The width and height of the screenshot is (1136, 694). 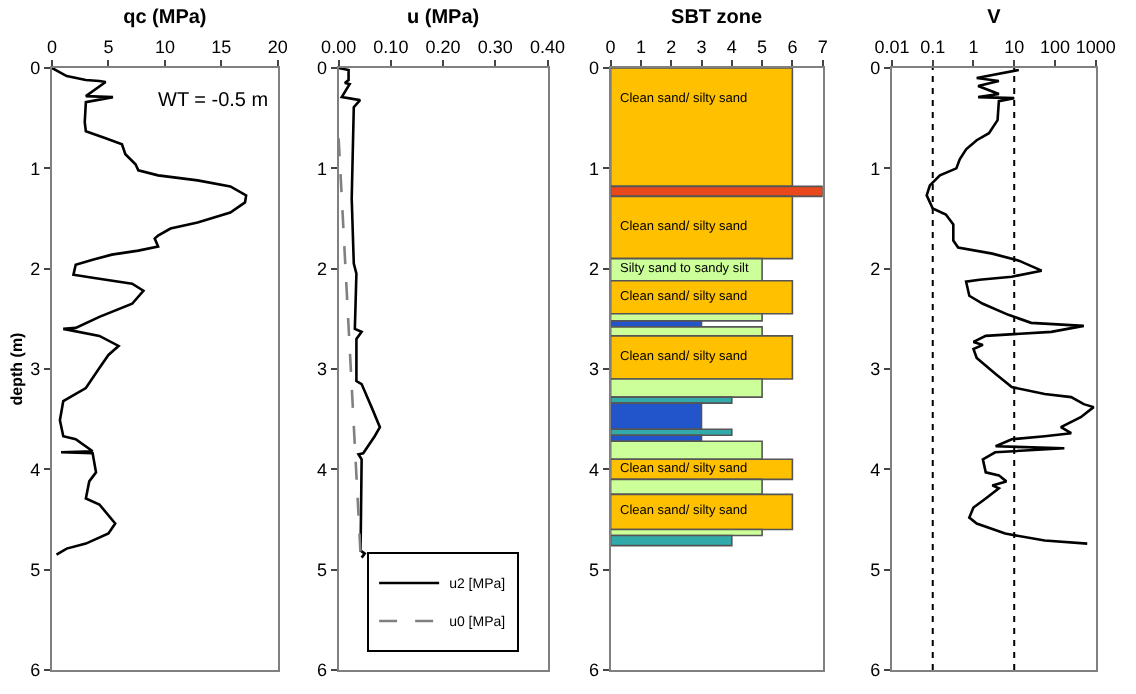 I want to click on line-series, so click(x=150, y=312).